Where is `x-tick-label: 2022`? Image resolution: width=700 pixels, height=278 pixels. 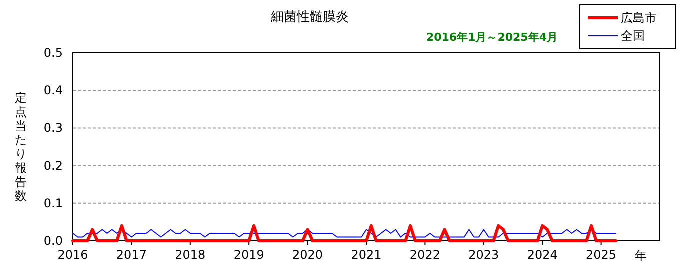
x-tick-label: 2022 is located at coordinates (425, 255).